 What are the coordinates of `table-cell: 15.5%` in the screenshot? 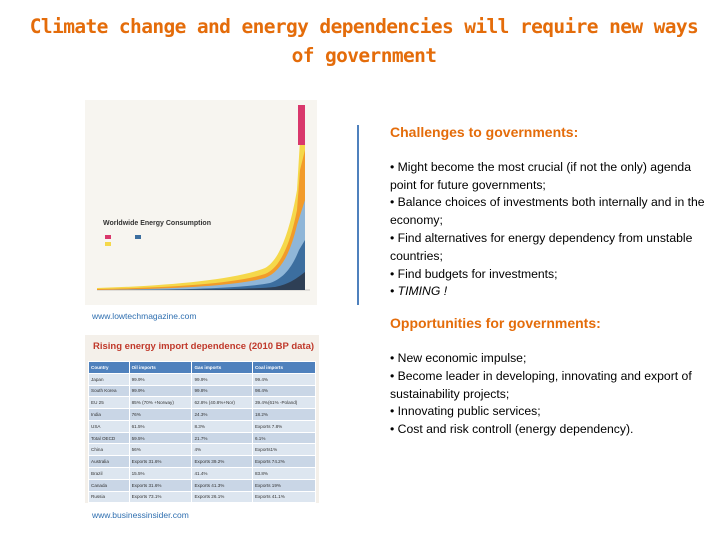 It's located at (160, 473).